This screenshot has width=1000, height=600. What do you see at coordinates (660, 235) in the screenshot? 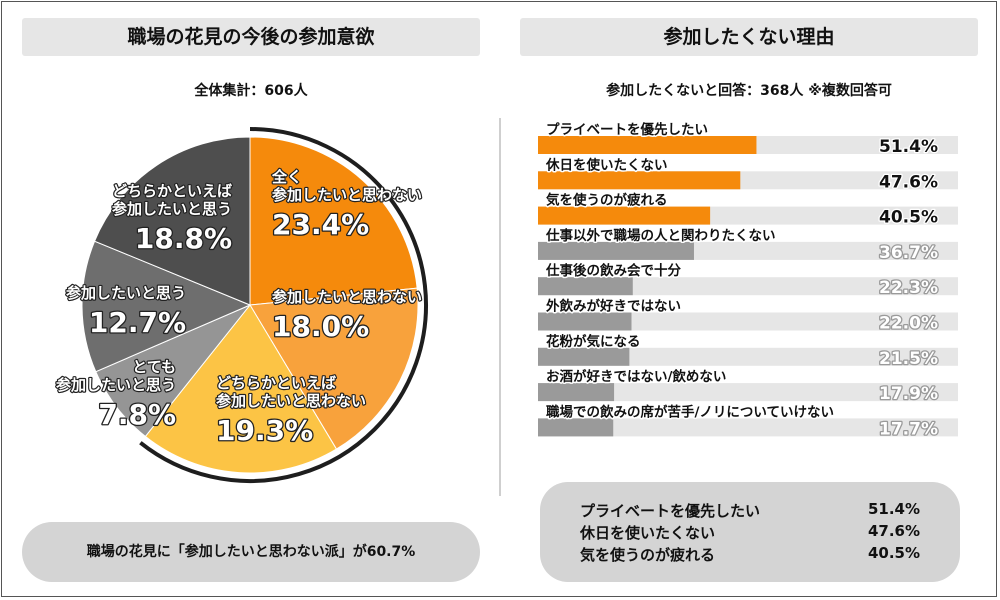
I see `bar-category-label: 仕事以外で職場の人と関わりたくない` at bounding box center [660, 235].